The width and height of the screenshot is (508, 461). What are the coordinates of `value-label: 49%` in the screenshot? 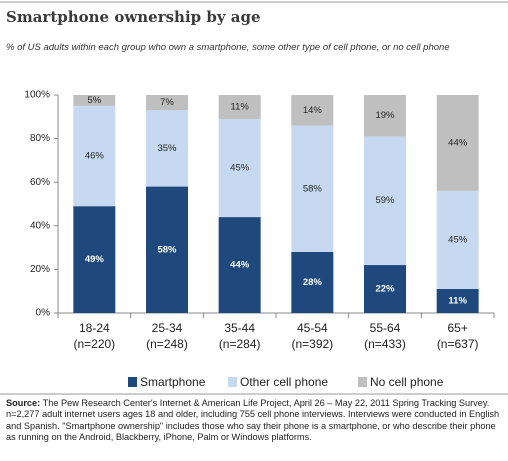 It's located at (95, 259).